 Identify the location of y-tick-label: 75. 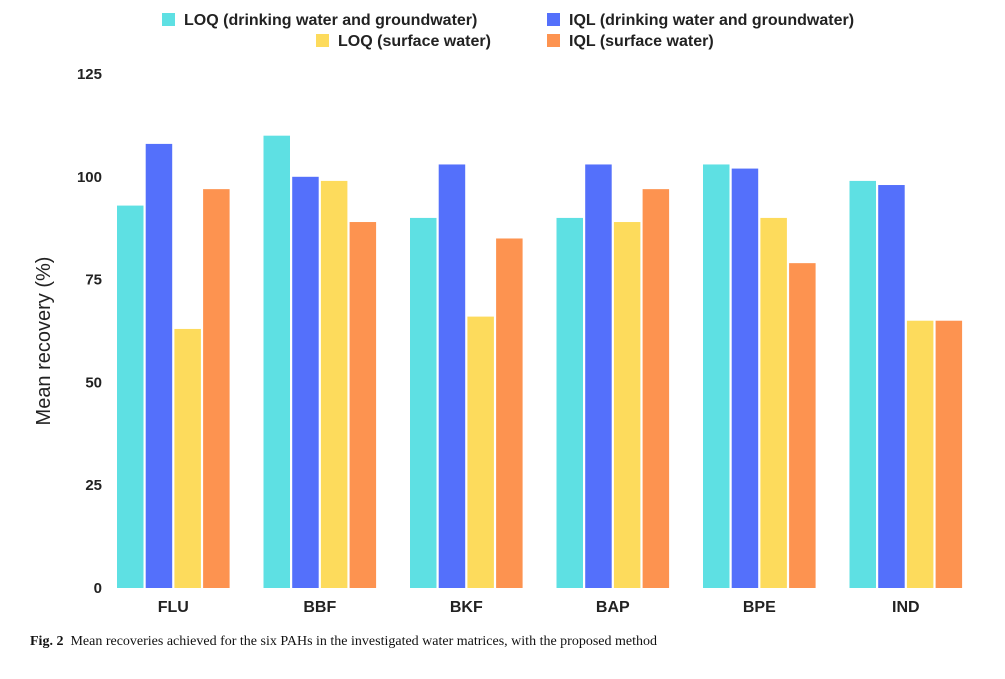
(93, 280).